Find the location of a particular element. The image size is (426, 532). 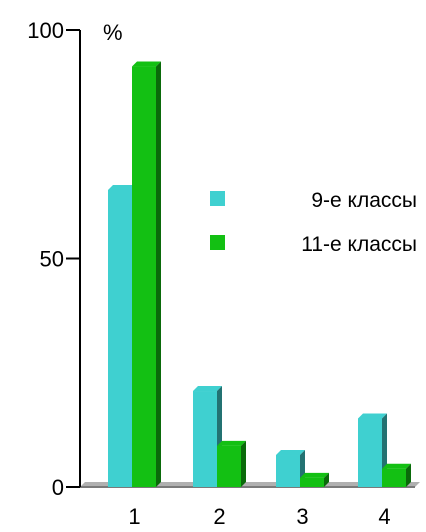

y-axis: 0 50 100 is located at coordinates (54, 259).